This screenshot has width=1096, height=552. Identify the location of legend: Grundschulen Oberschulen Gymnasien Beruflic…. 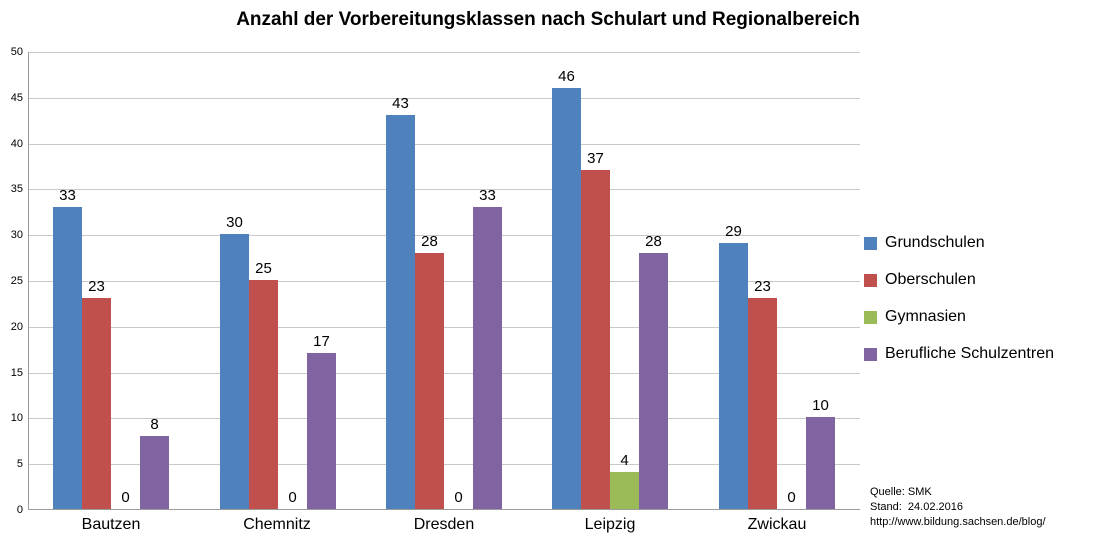
(959, 307).